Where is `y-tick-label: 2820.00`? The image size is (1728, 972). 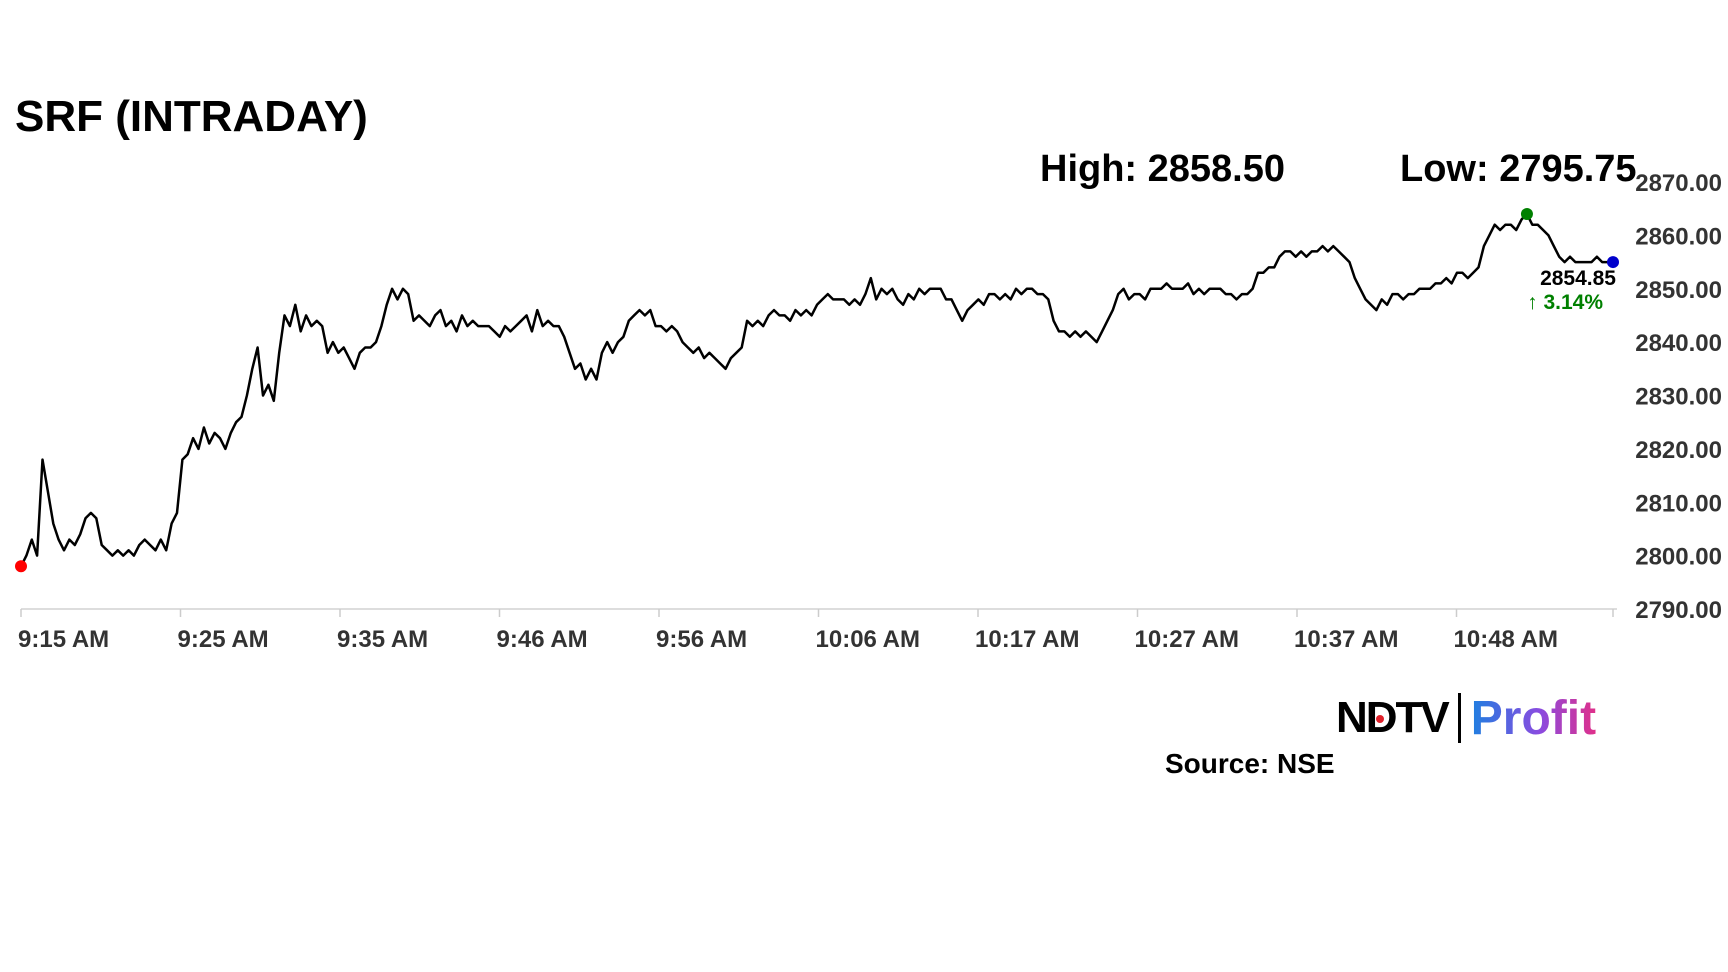
y-tick-label: 2820.00 is located at coordinates (1678, 450).